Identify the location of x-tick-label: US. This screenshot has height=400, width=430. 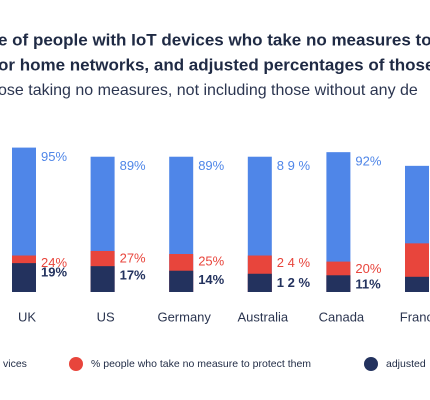
(106, 316).